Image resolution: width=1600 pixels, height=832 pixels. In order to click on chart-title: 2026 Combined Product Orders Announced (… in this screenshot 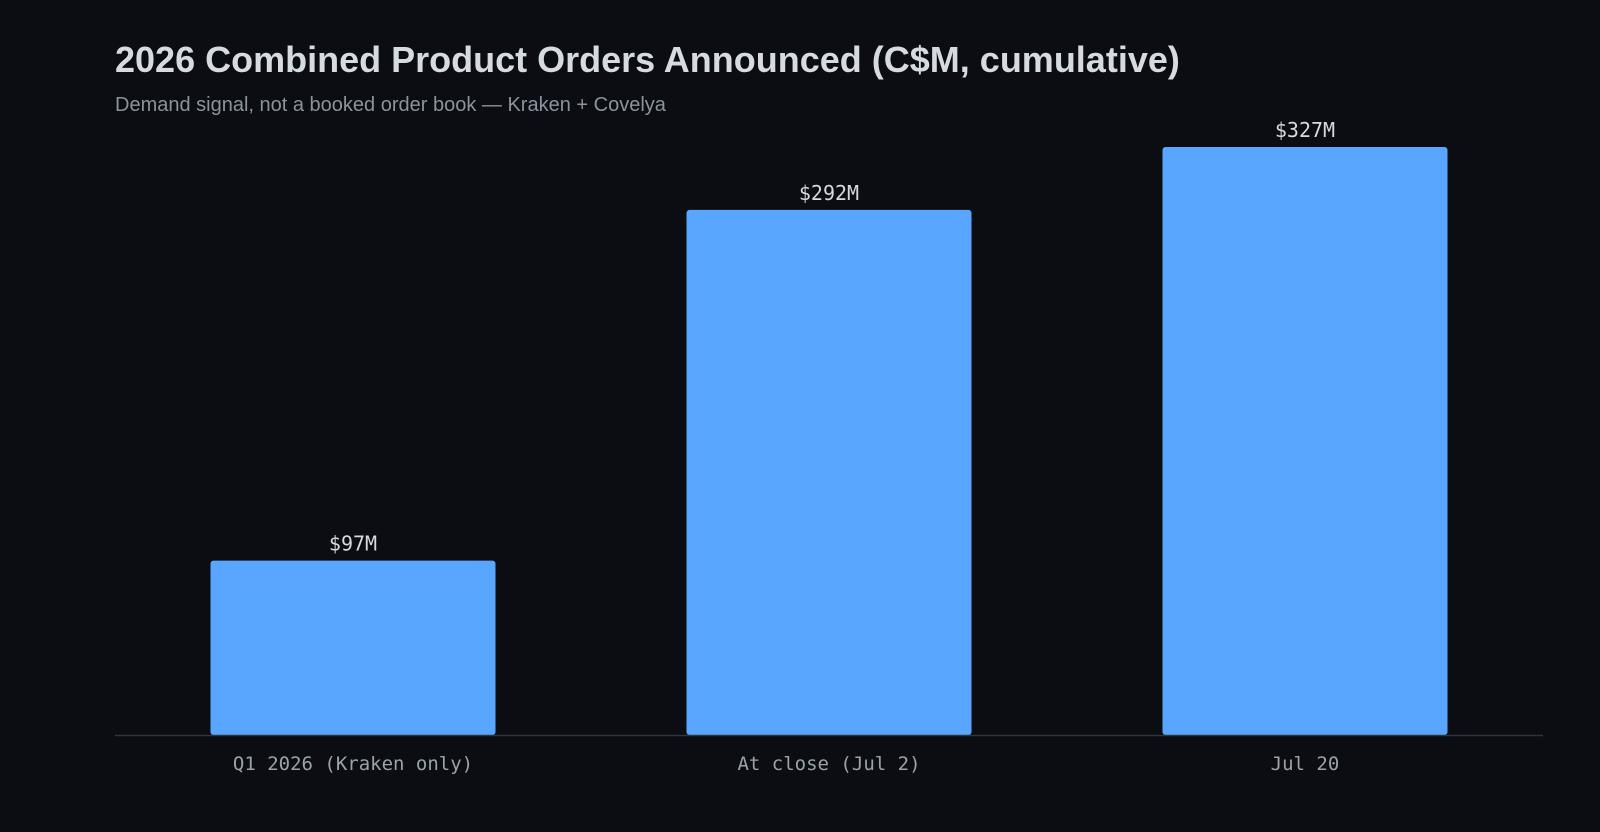, I will do `click(647, 59)`.